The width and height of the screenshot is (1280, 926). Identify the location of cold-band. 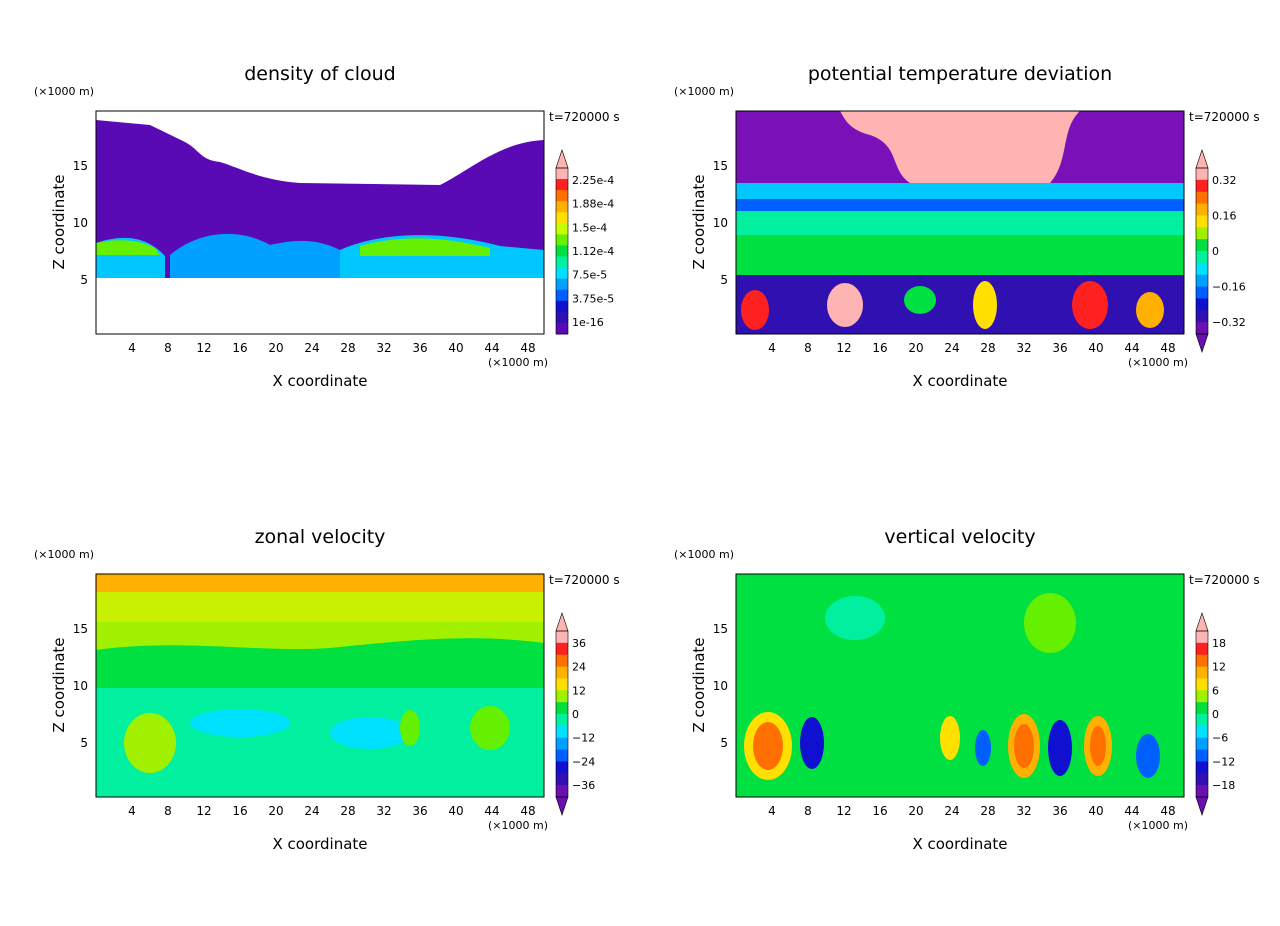
(960, 205).